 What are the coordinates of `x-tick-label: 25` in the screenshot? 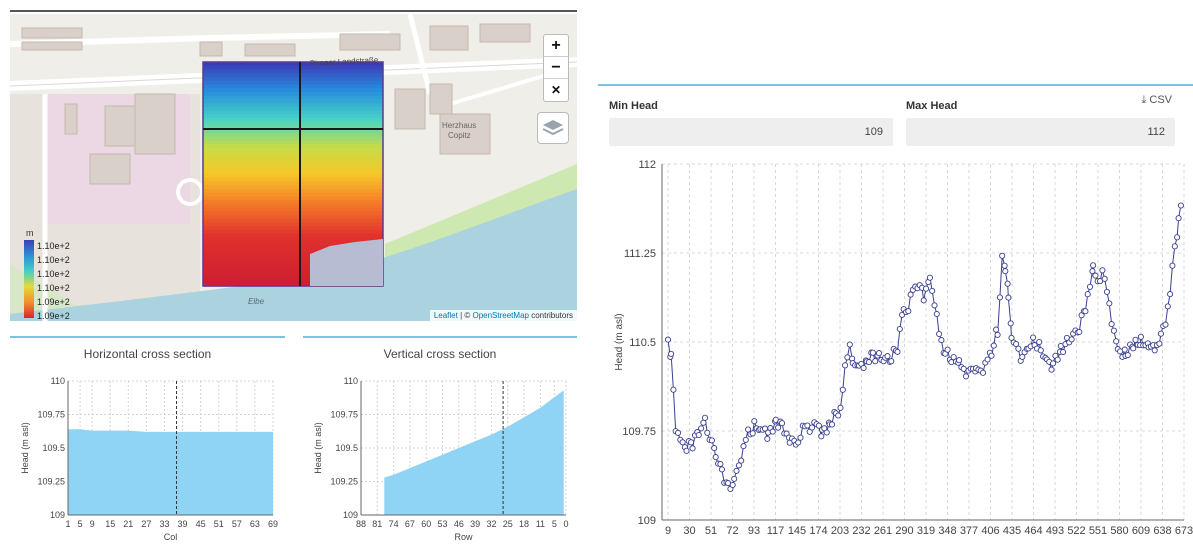 It's located at (508, 524).